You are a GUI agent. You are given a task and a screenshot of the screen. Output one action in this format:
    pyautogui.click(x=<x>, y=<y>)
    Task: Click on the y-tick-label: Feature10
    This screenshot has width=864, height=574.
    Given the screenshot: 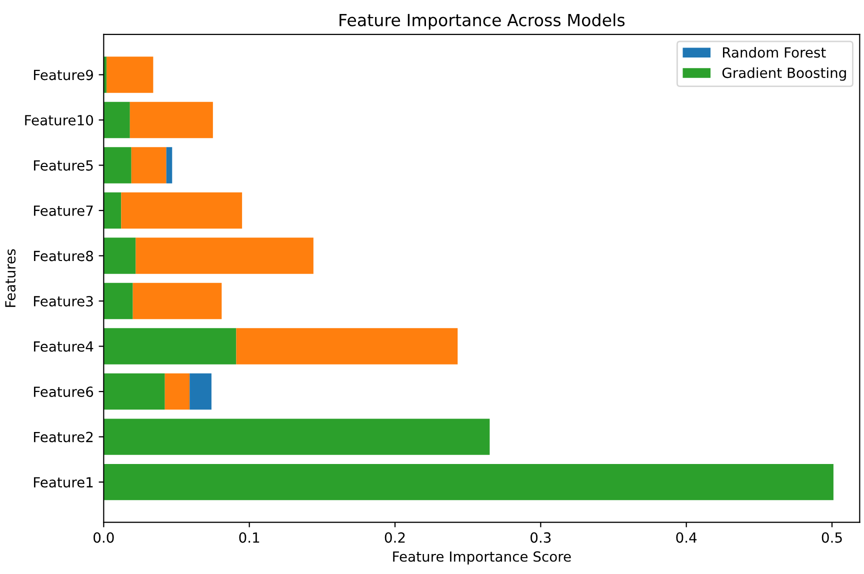 What is the action you would take?
    pyautogui.click(x=59, y=120)
    